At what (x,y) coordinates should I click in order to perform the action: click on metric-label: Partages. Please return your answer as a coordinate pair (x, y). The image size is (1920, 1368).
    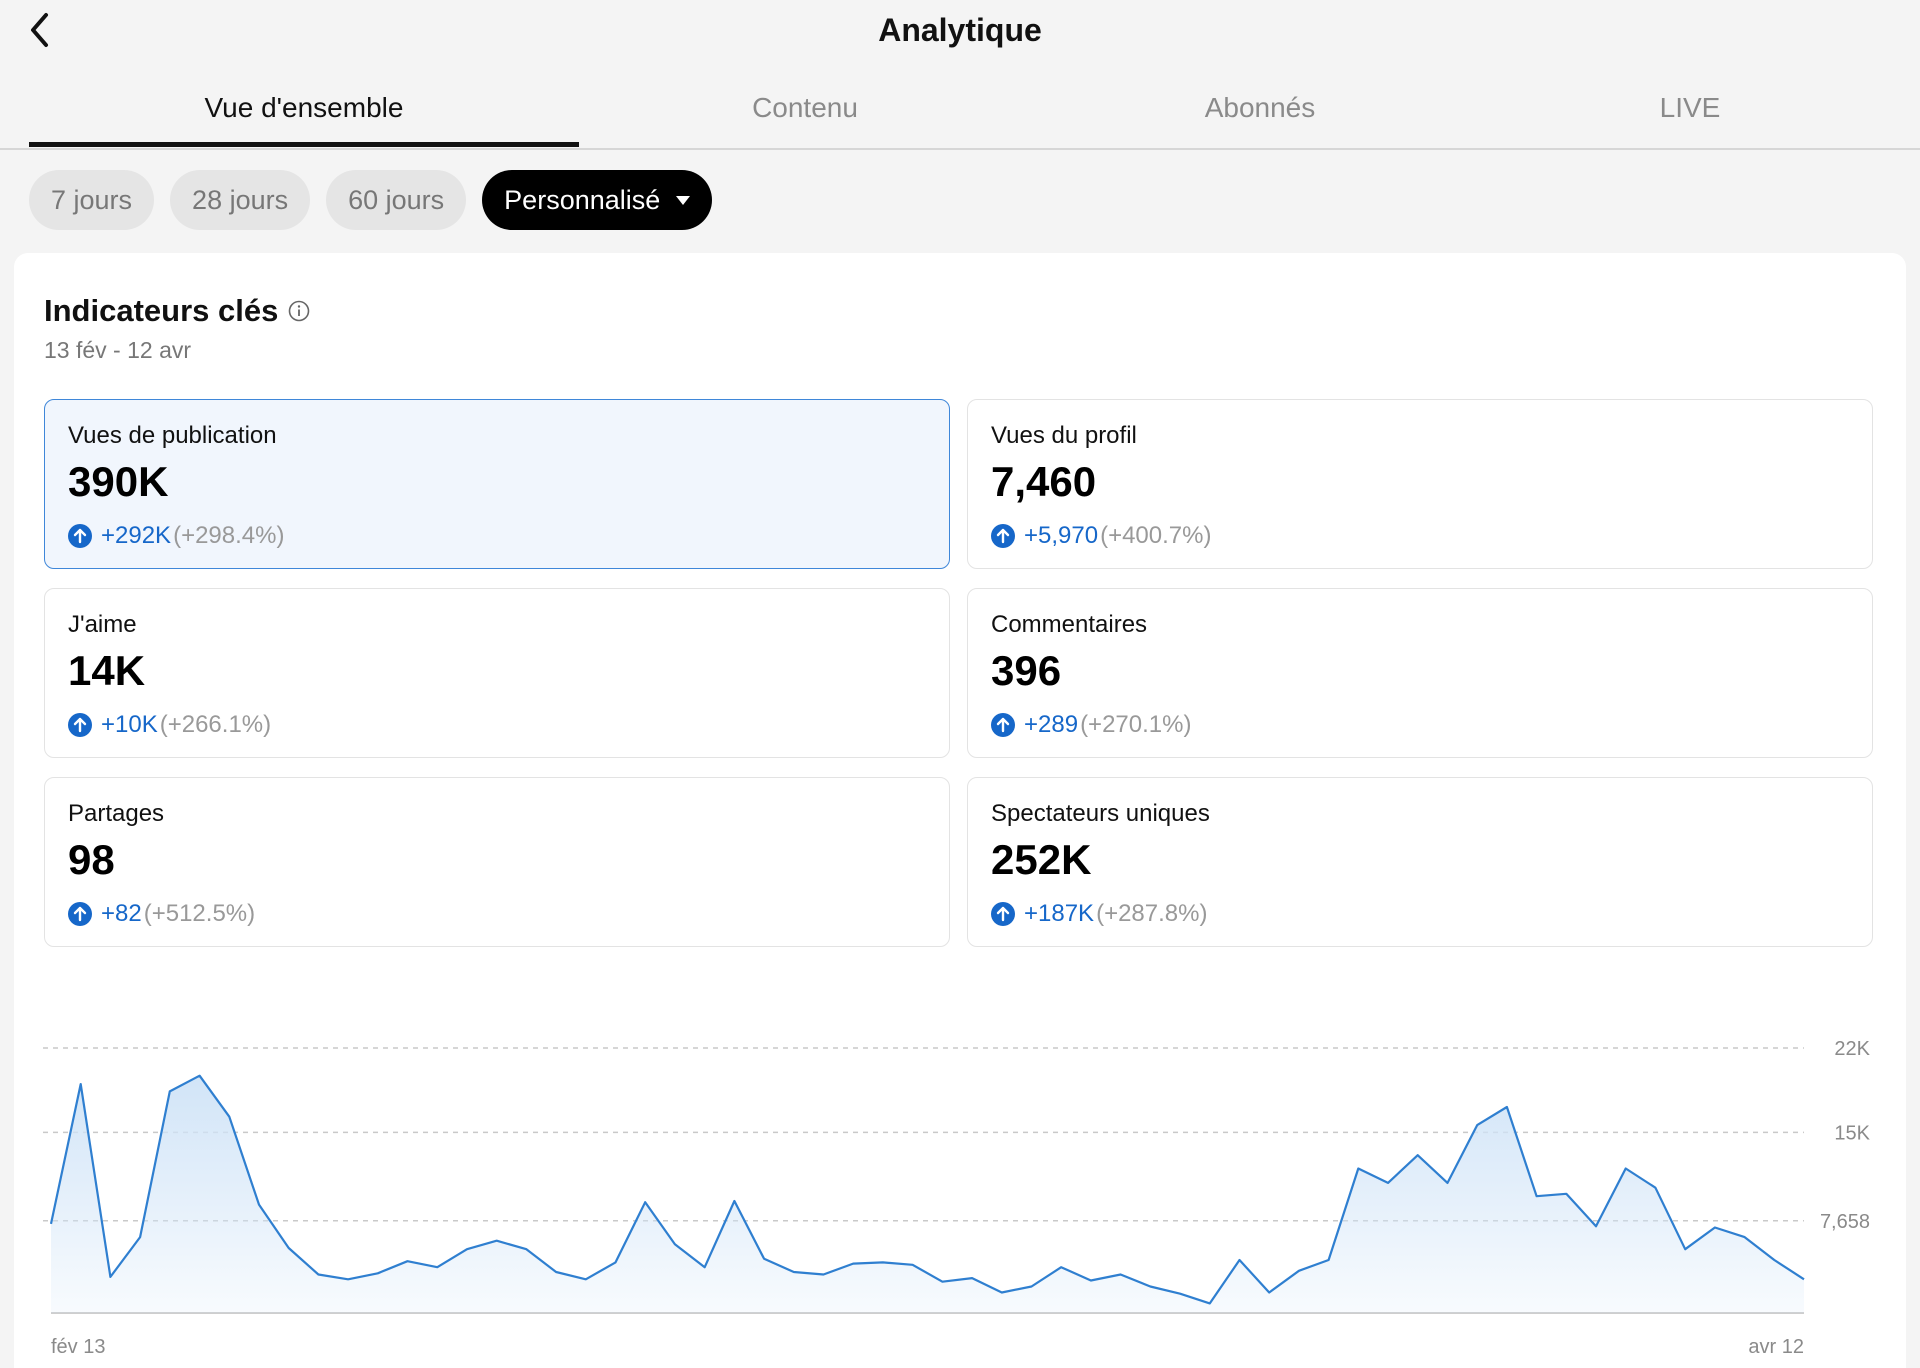
    Looking at the image, I should click on (116, 813).